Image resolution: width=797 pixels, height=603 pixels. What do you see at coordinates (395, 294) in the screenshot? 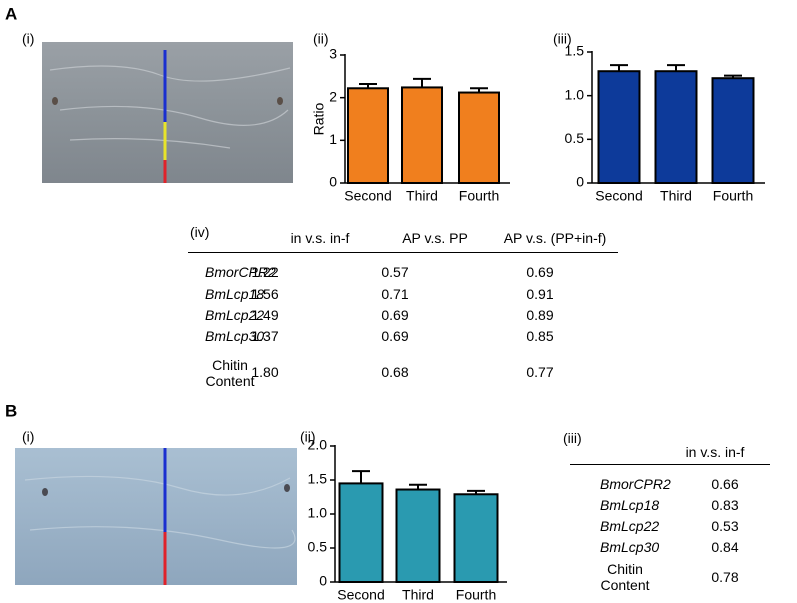
I see `table-cell: 0.71` at bounding box center [395, 294].